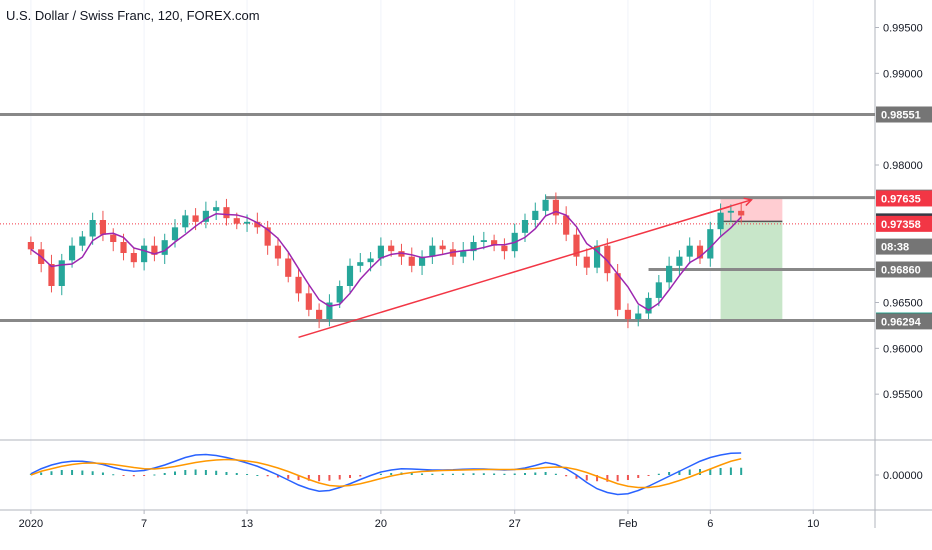 Image resolution: width=932 pixels, height=550 pixels. Describe the element at coordinates (144, 524) in the screenshot. I see `time-tick-label: 7` at that location.